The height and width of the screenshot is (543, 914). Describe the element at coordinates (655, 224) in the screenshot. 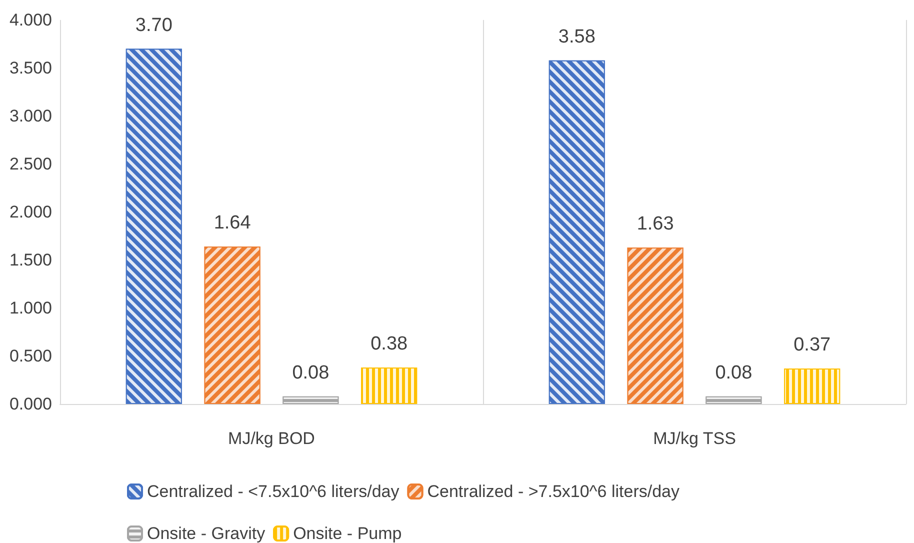

I see `data-label: 1.63` at that location.